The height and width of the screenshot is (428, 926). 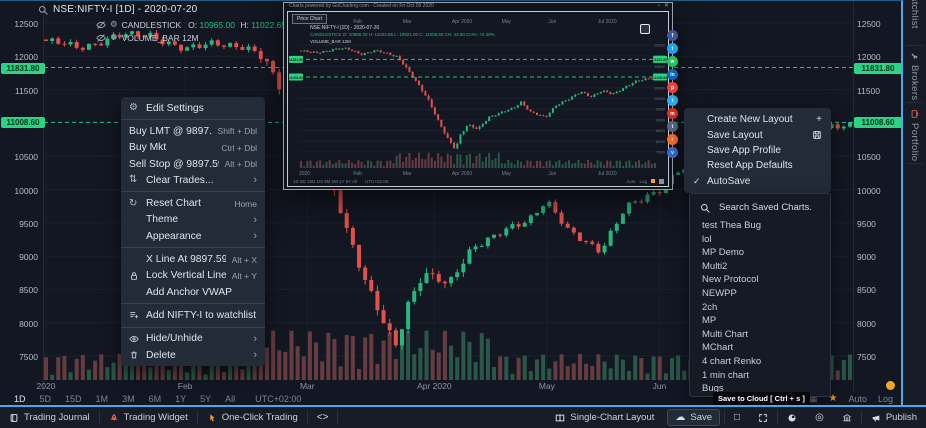 What do you see at coordinates (857, 398) in the screenshot?
I see `auto-scale-toggle: Auto` at bounding box center [857, 398].